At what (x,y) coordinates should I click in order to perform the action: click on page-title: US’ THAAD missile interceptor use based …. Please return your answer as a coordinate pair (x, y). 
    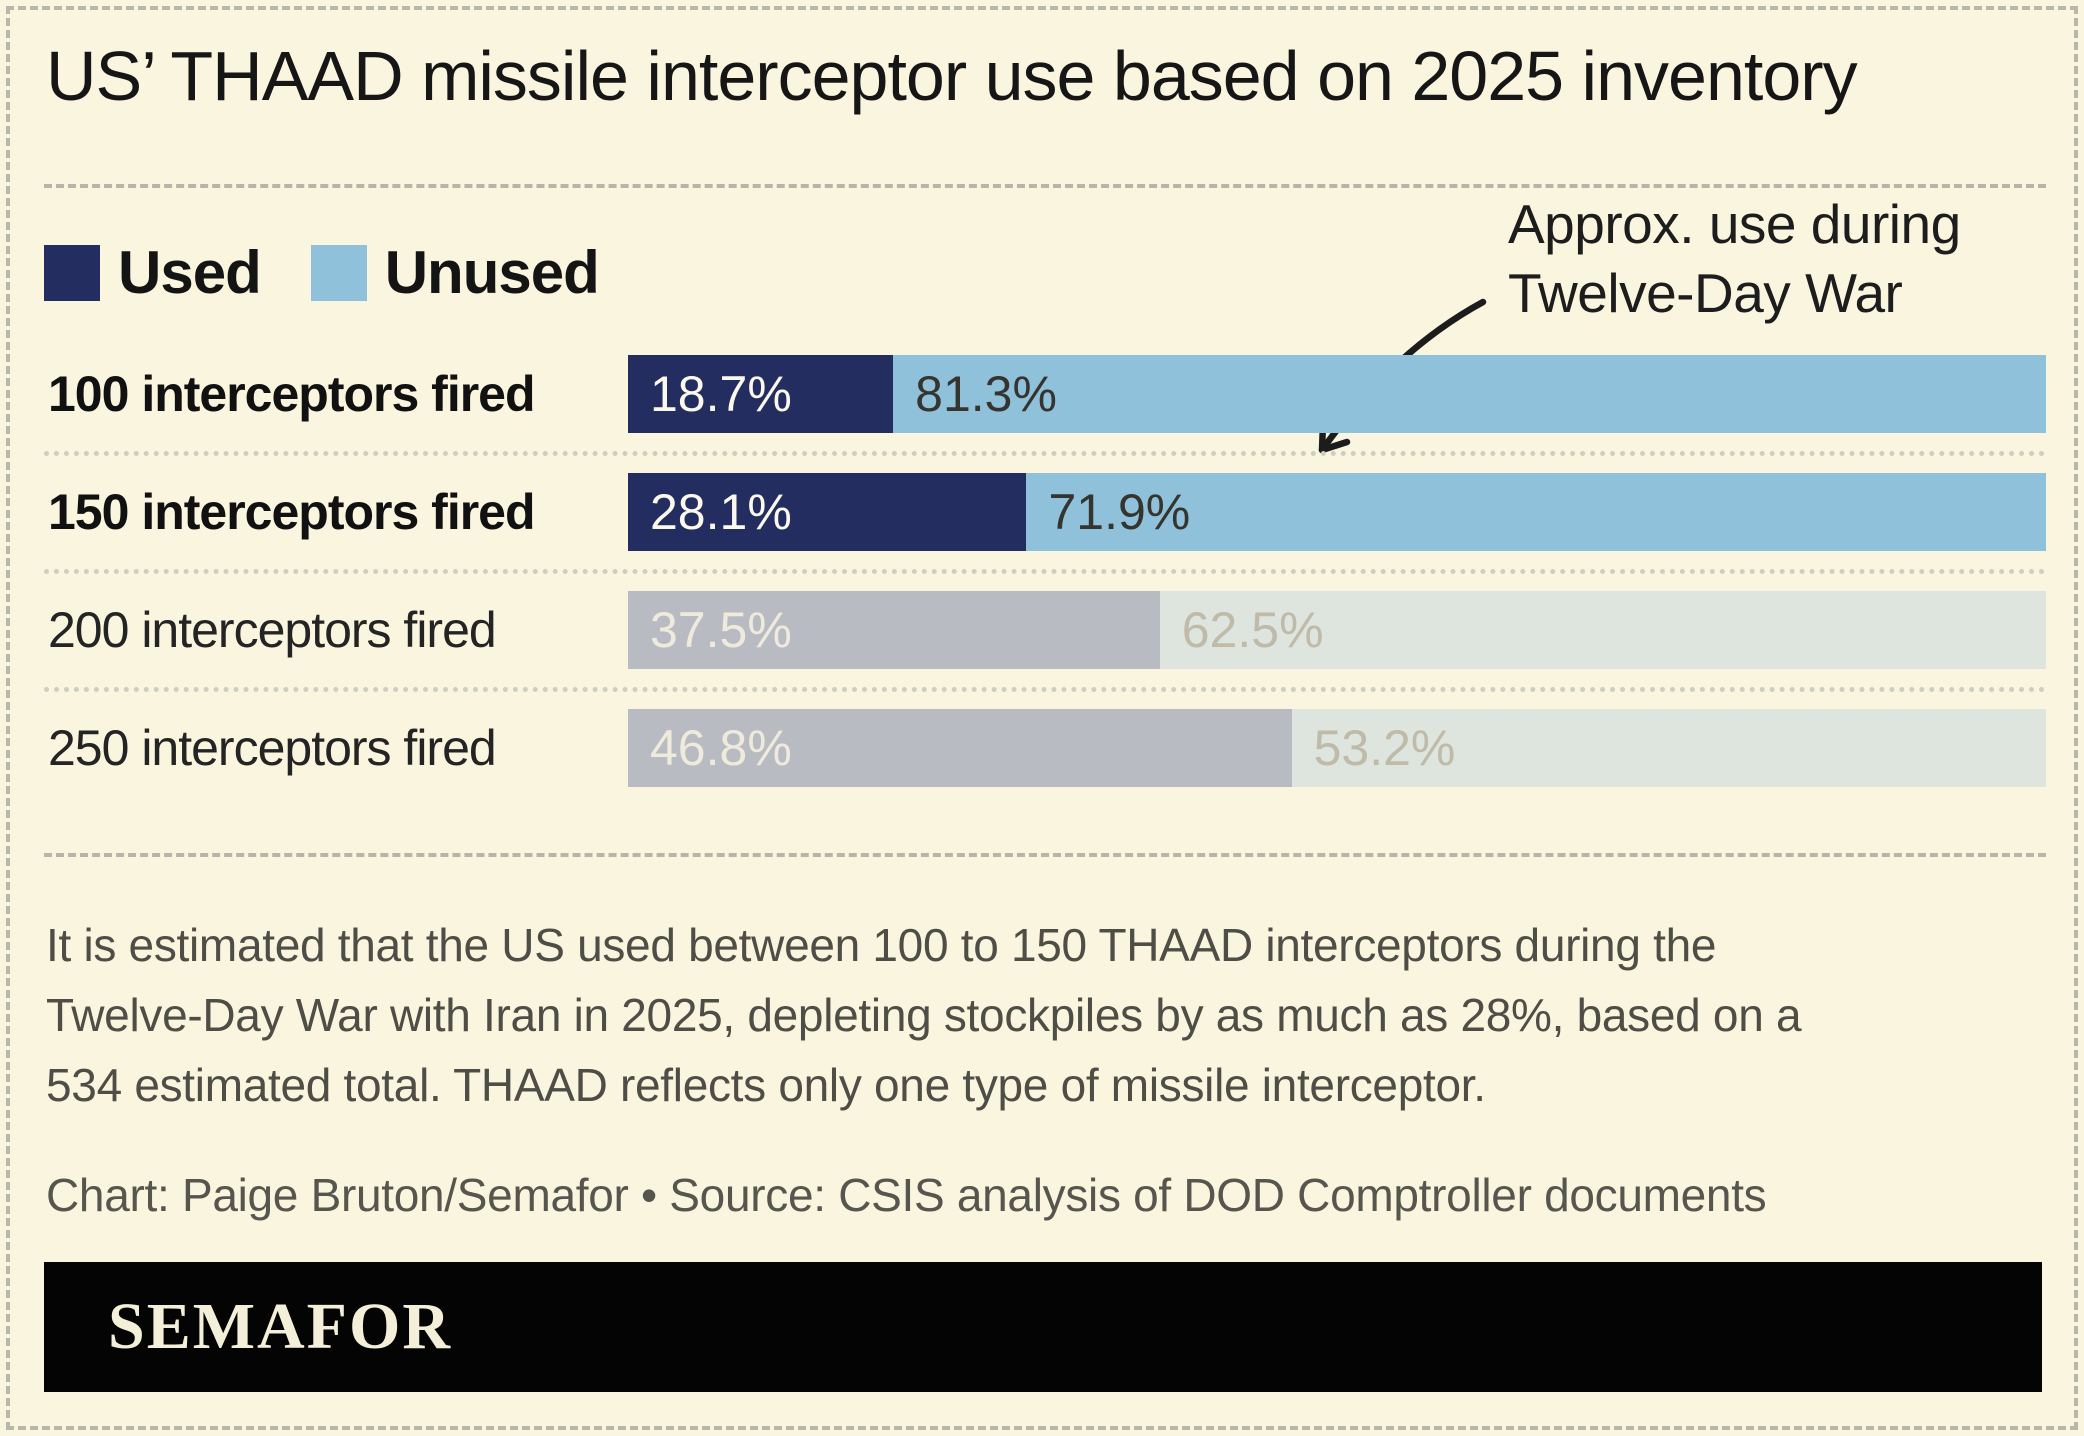
    Looking at the image, I should click on (952, 76).